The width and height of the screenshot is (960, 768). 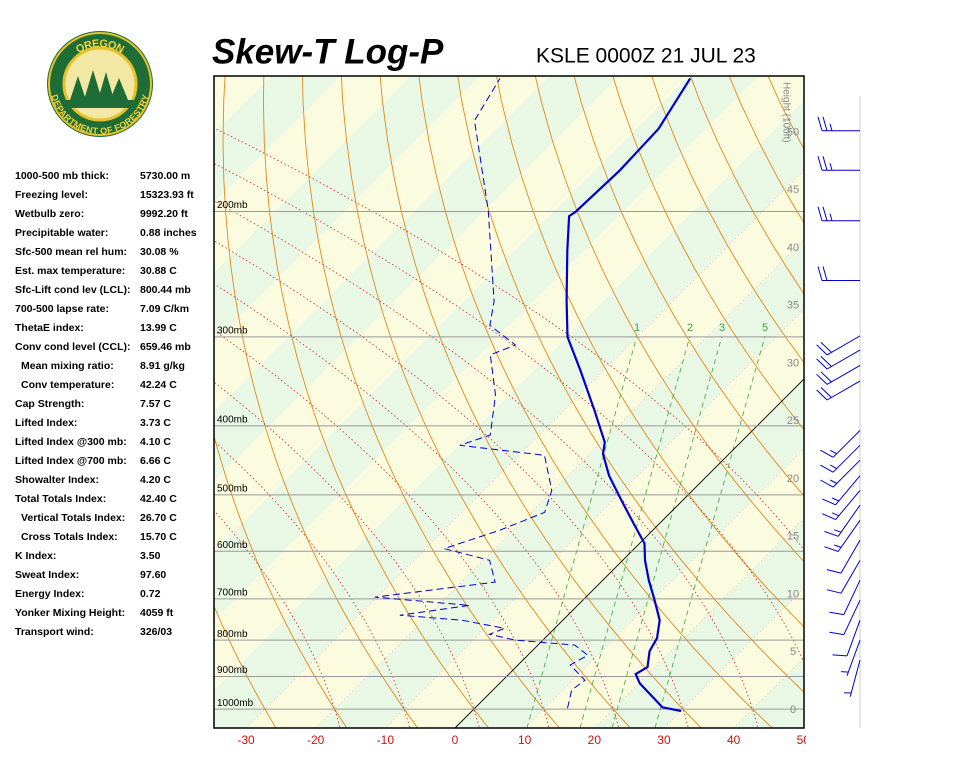 What do you see at coordinates (232, 488) in the screenshot?
I see `y-tick-label: 500mb` at bounding box center [232, 488].